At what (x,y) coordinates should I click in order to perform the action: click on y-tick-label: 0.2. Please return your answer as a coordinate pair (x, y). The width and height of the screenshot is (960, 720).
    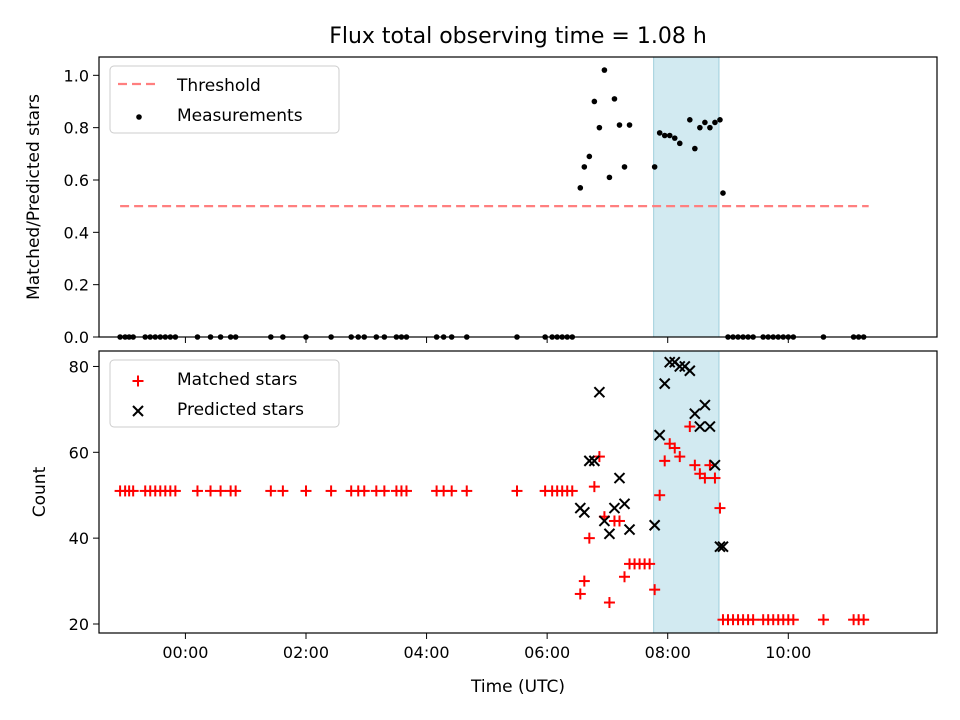
    Looking at the image, I should click on (76, 285).